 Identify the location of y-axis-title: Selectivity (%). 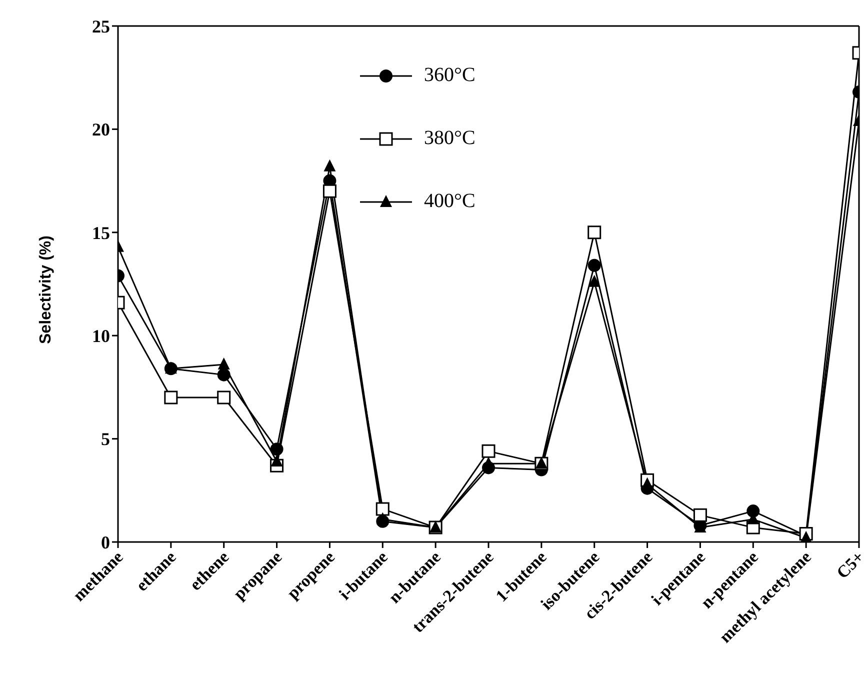
(46, 290).